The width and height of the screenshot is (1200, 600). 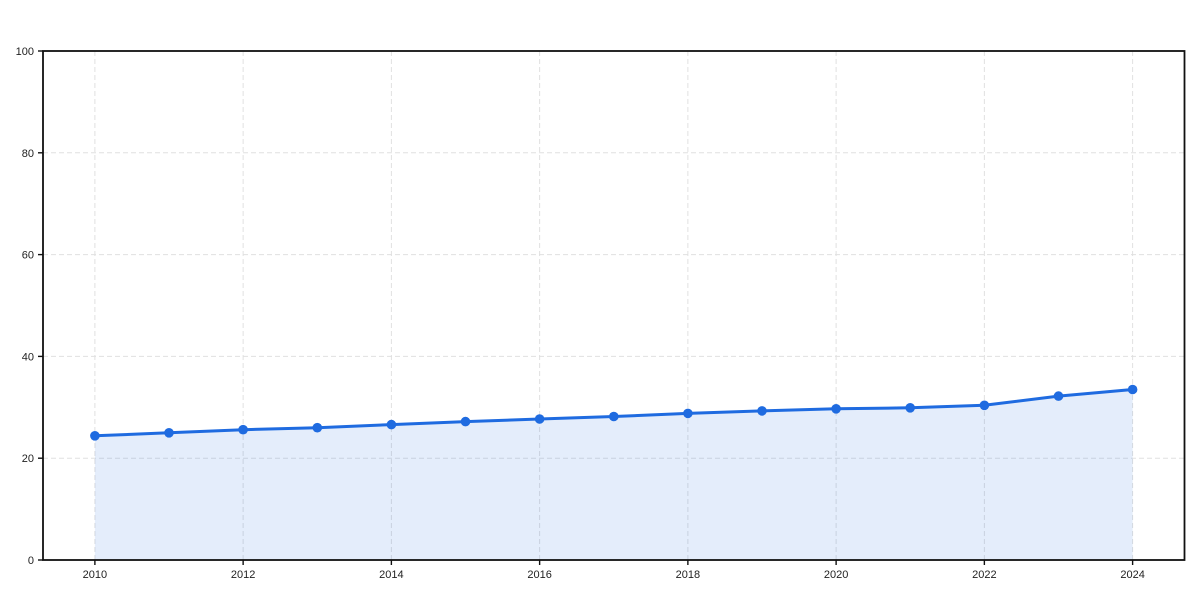 I want to click on x-axis-tick-label: 2014, so click(x=391, y=575).